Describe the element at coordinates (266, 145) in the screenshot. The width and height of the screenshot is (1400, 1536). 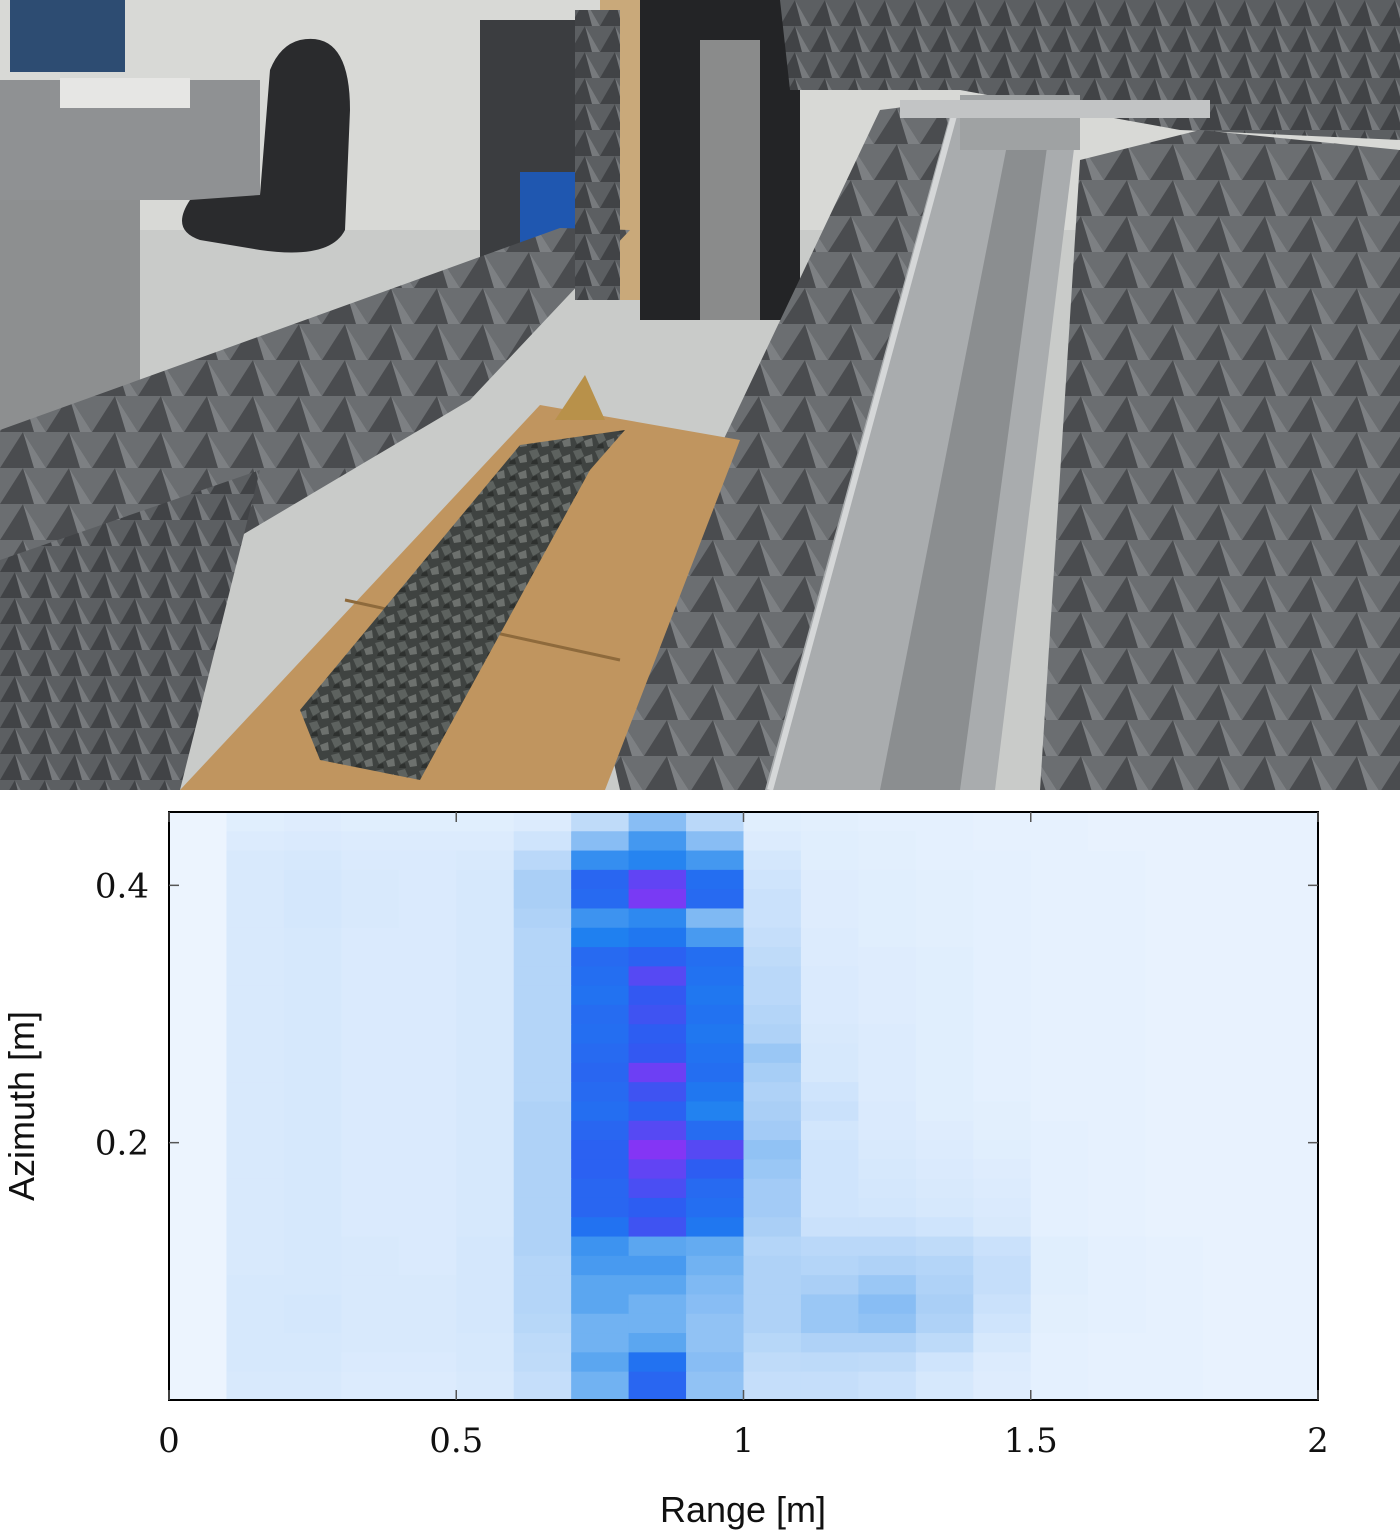
I see `office-chair` at that location.